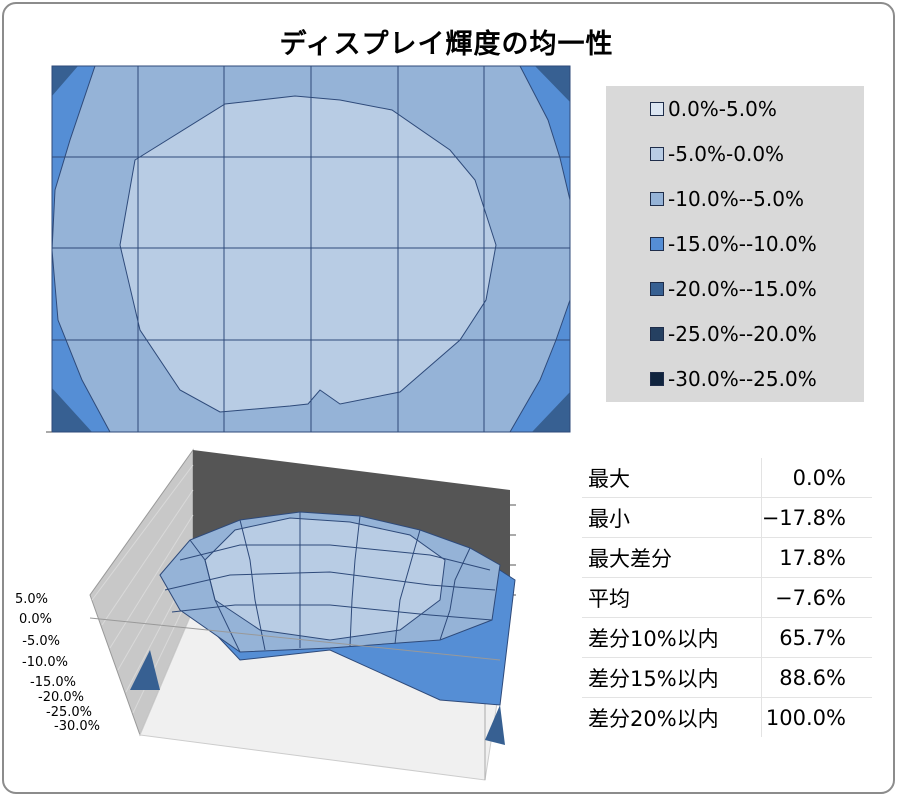  Describe the element at coordinates (65, 81) in the screenshot. I see `band-m20-m15-corner-tl` at that location.